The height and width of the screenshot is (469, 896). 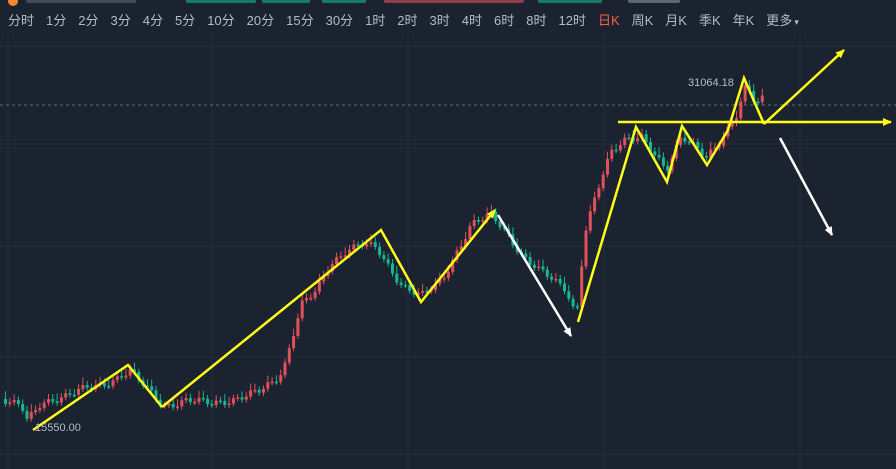 What do you see at coordinates (13, 3) in the screenshot?
I see `coin-logo-icon` at bounding box center [13, 3].